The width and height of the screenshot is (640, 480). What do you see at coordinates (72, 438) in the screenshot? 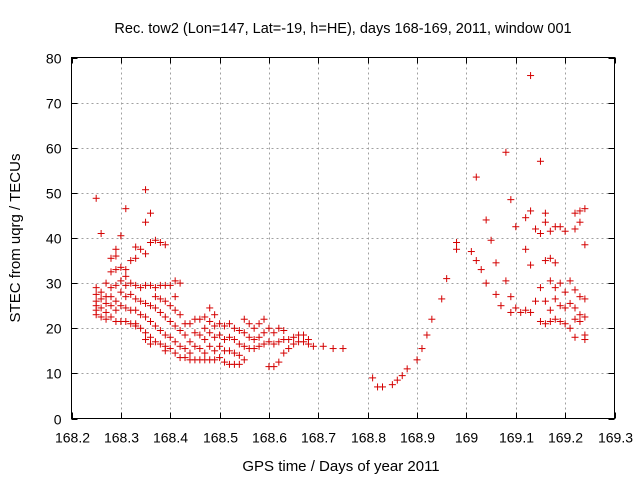
I see `x-tick-label: 168.2` at bounding box center [72, 438].